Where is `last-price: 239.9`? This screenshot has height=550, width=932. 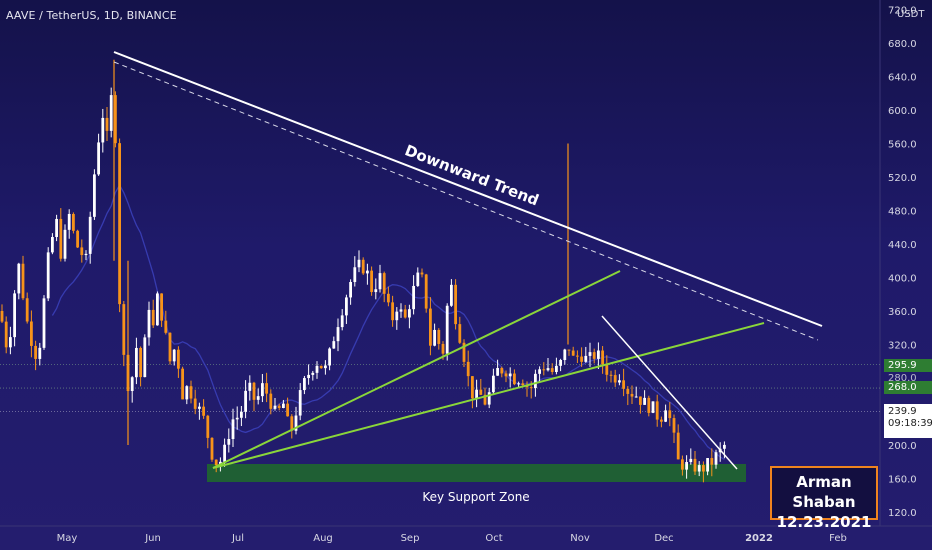
last-price: 239.9 is located at coordinates (902, 411).